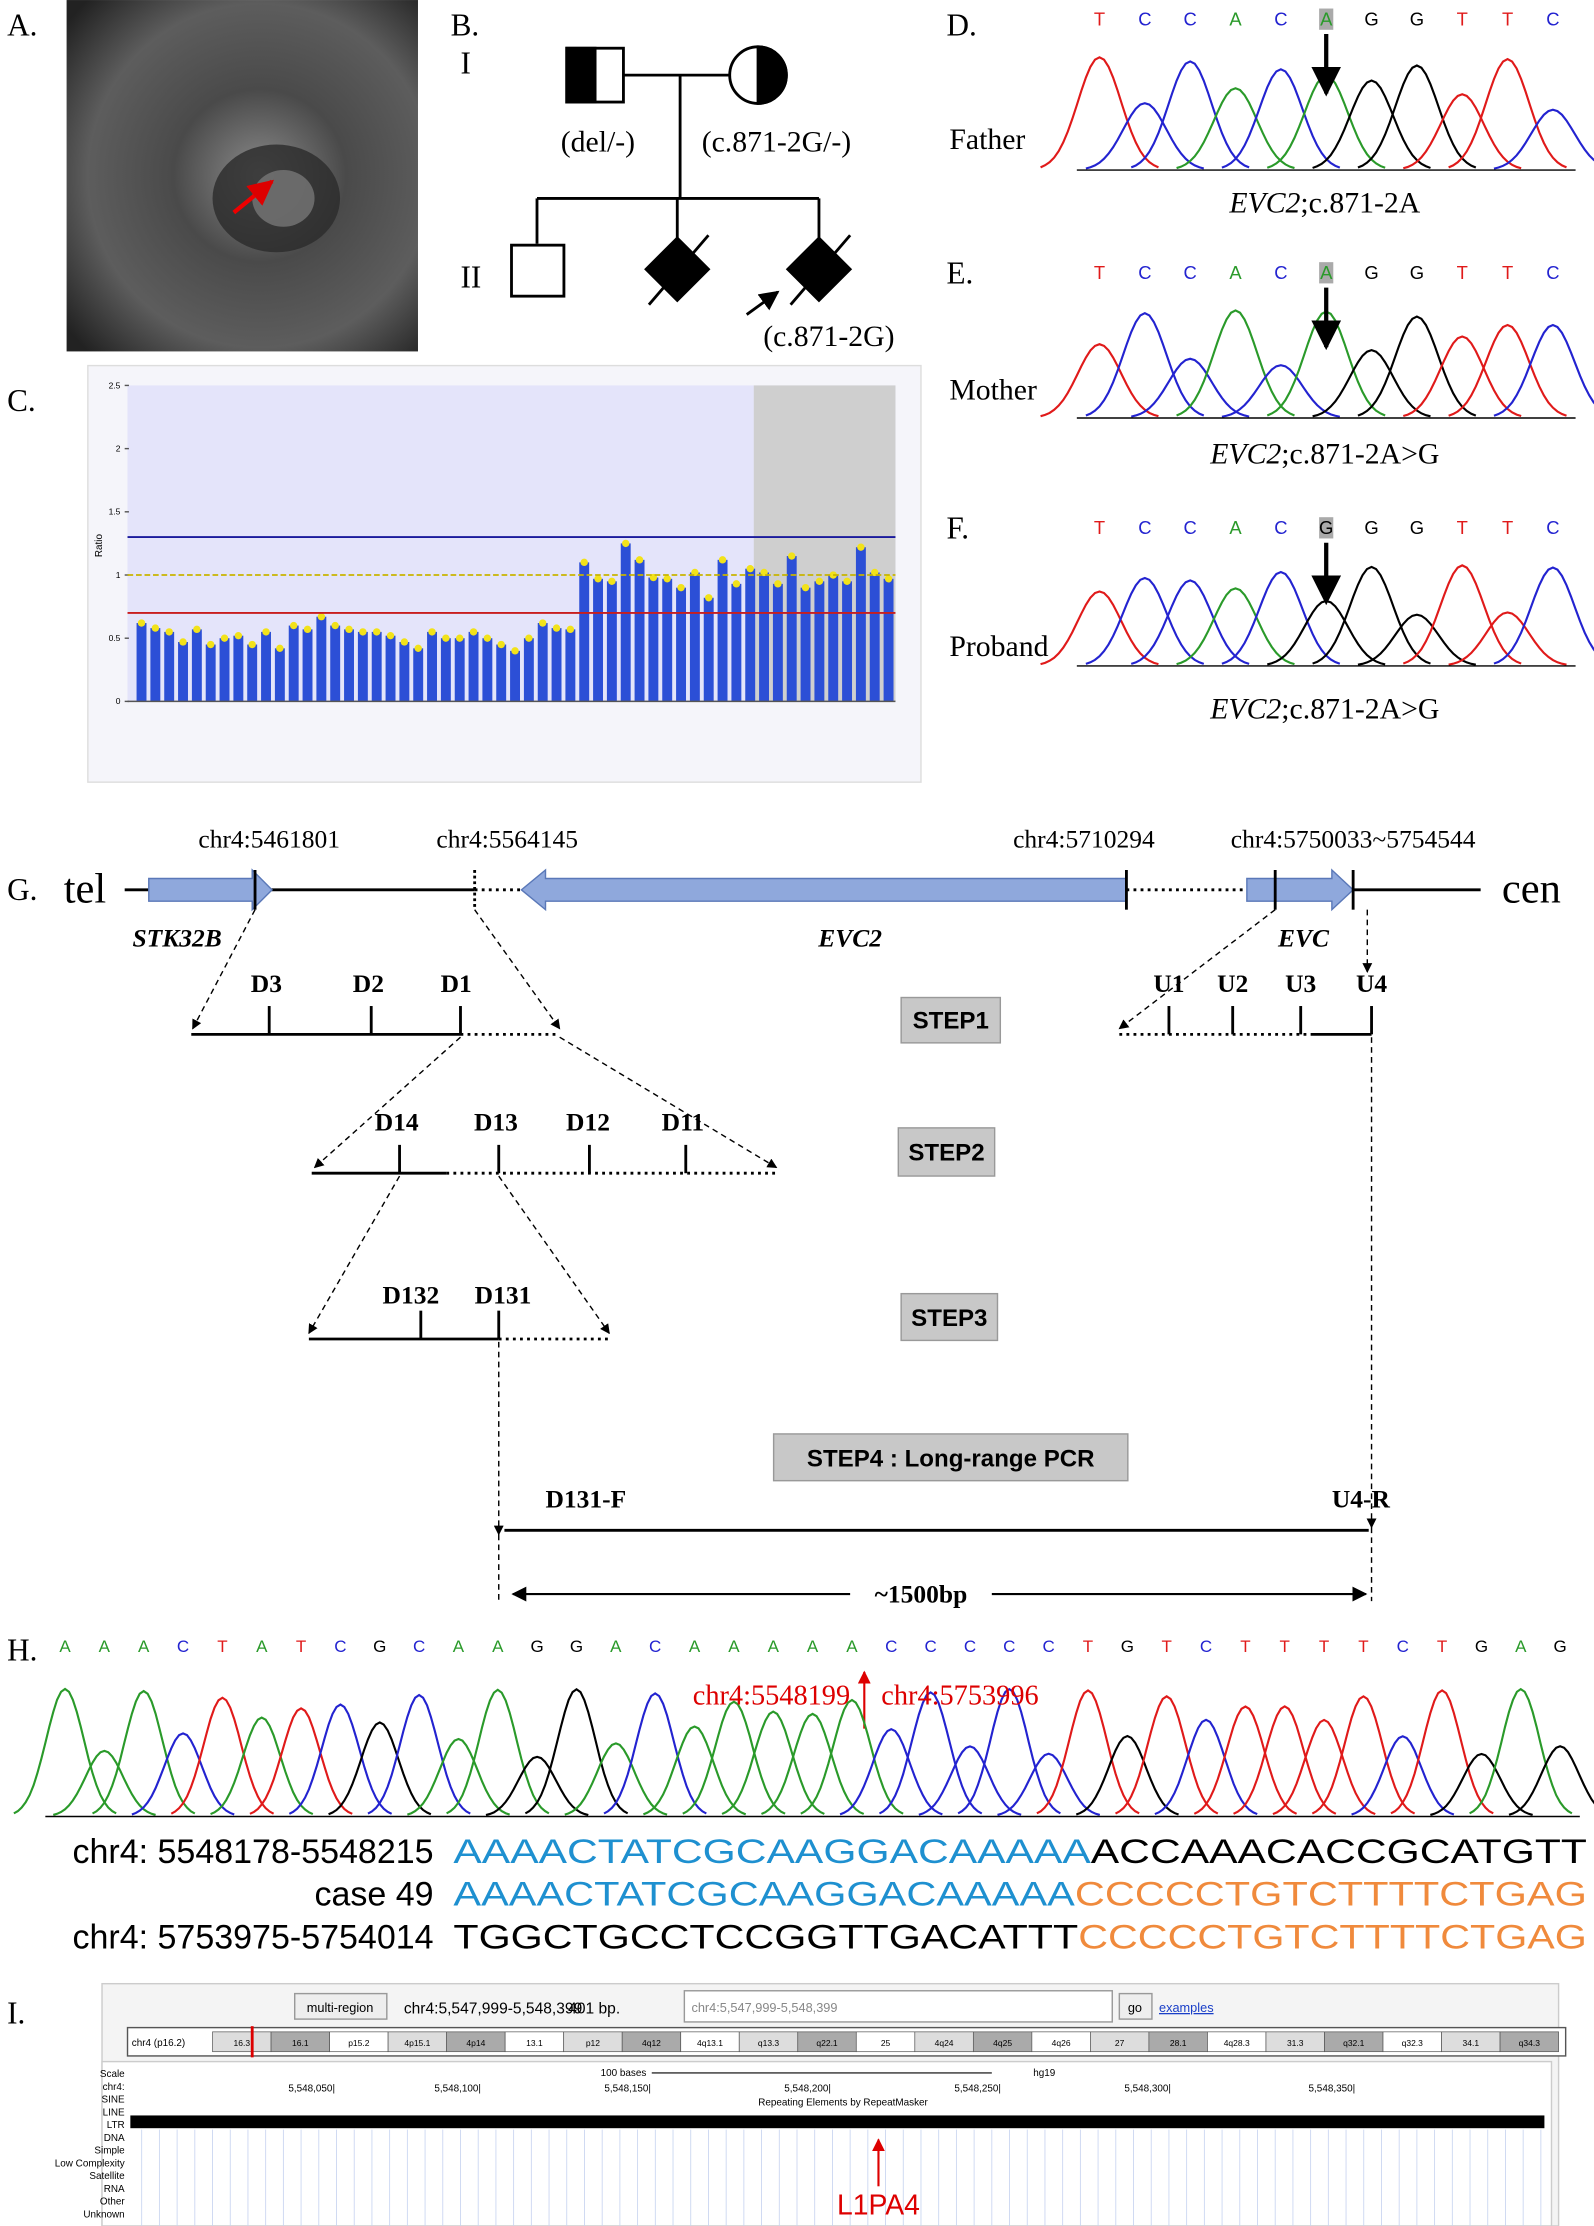 The image size is (1594, 2226). I want to click on pedigree, so click(681, 180).